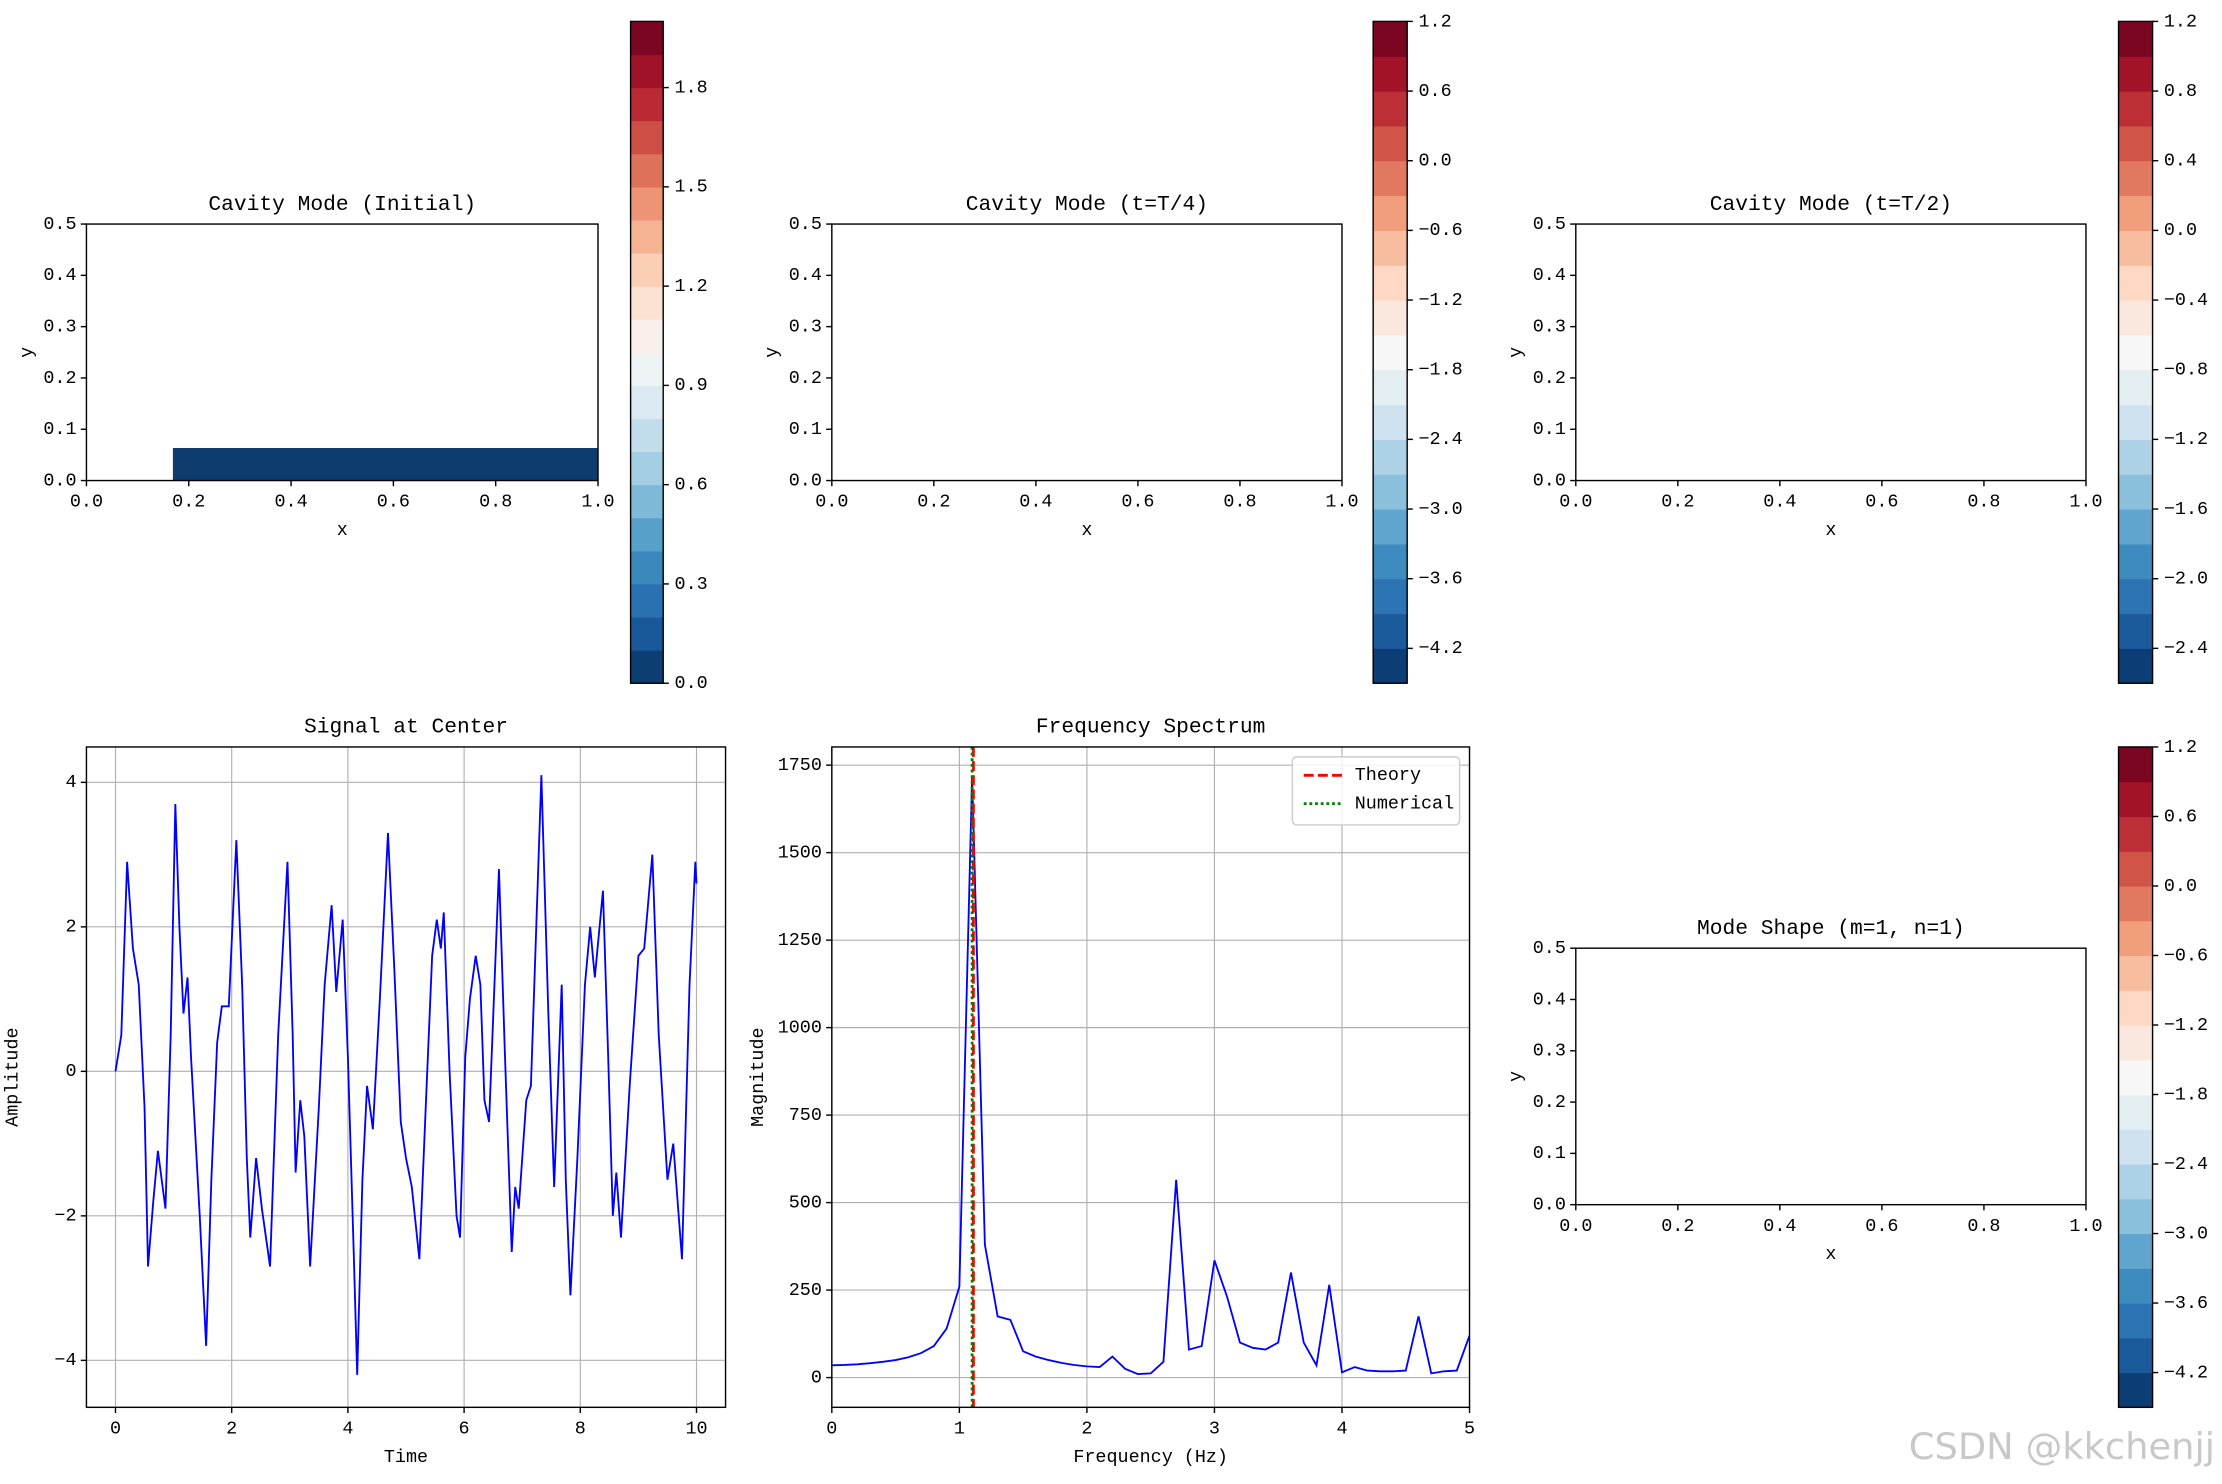  I want to click on colorbar-tick-label: 0.9, so click(691, 385).